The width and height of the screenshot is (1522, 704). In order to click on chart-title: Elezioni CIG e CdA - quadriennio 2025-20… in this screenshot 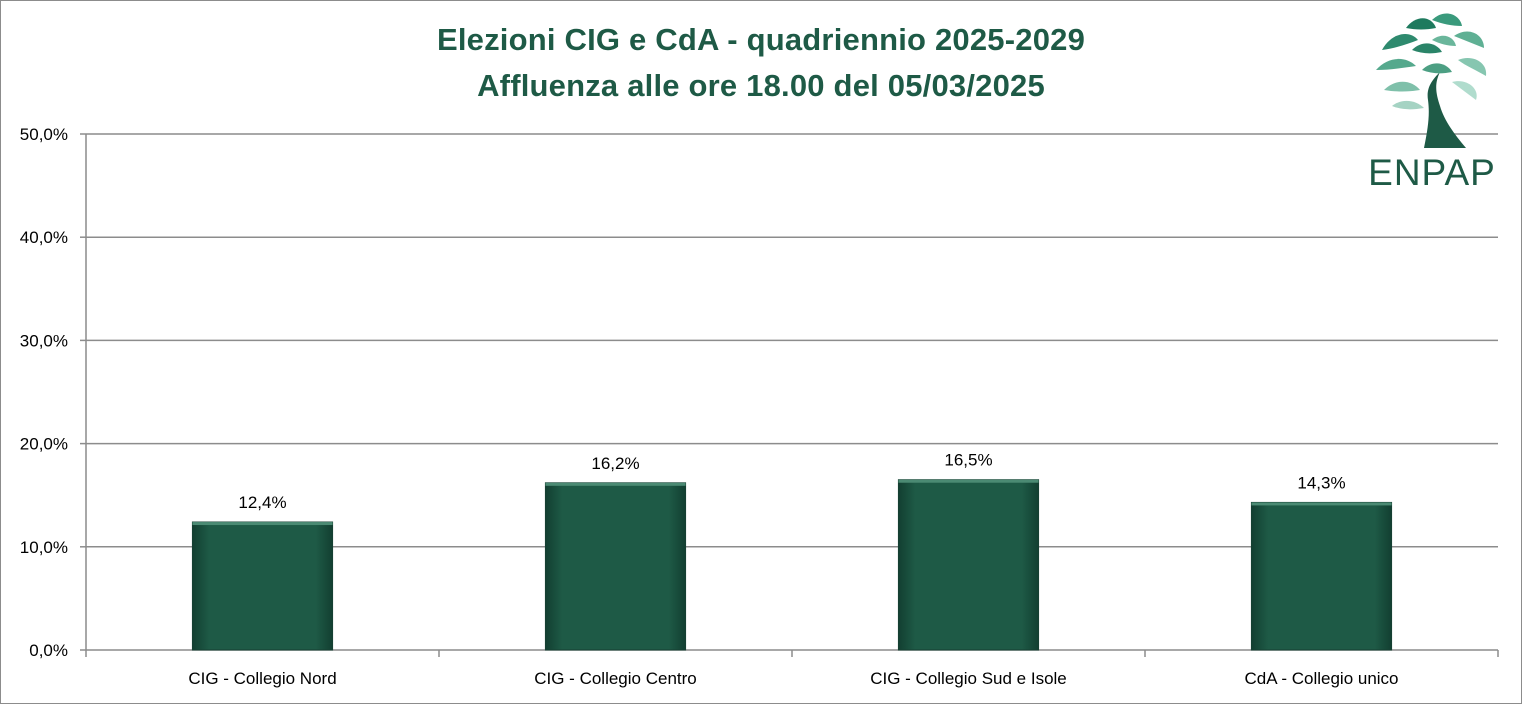, I will do `click(761, 39)`.